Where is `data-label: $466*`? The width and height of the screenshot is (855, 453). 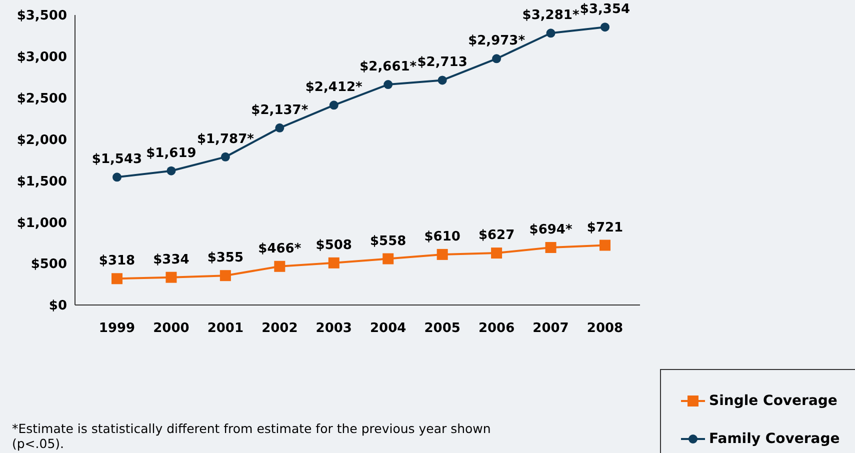
data-label: $466* is located at coordinates (280, 248).